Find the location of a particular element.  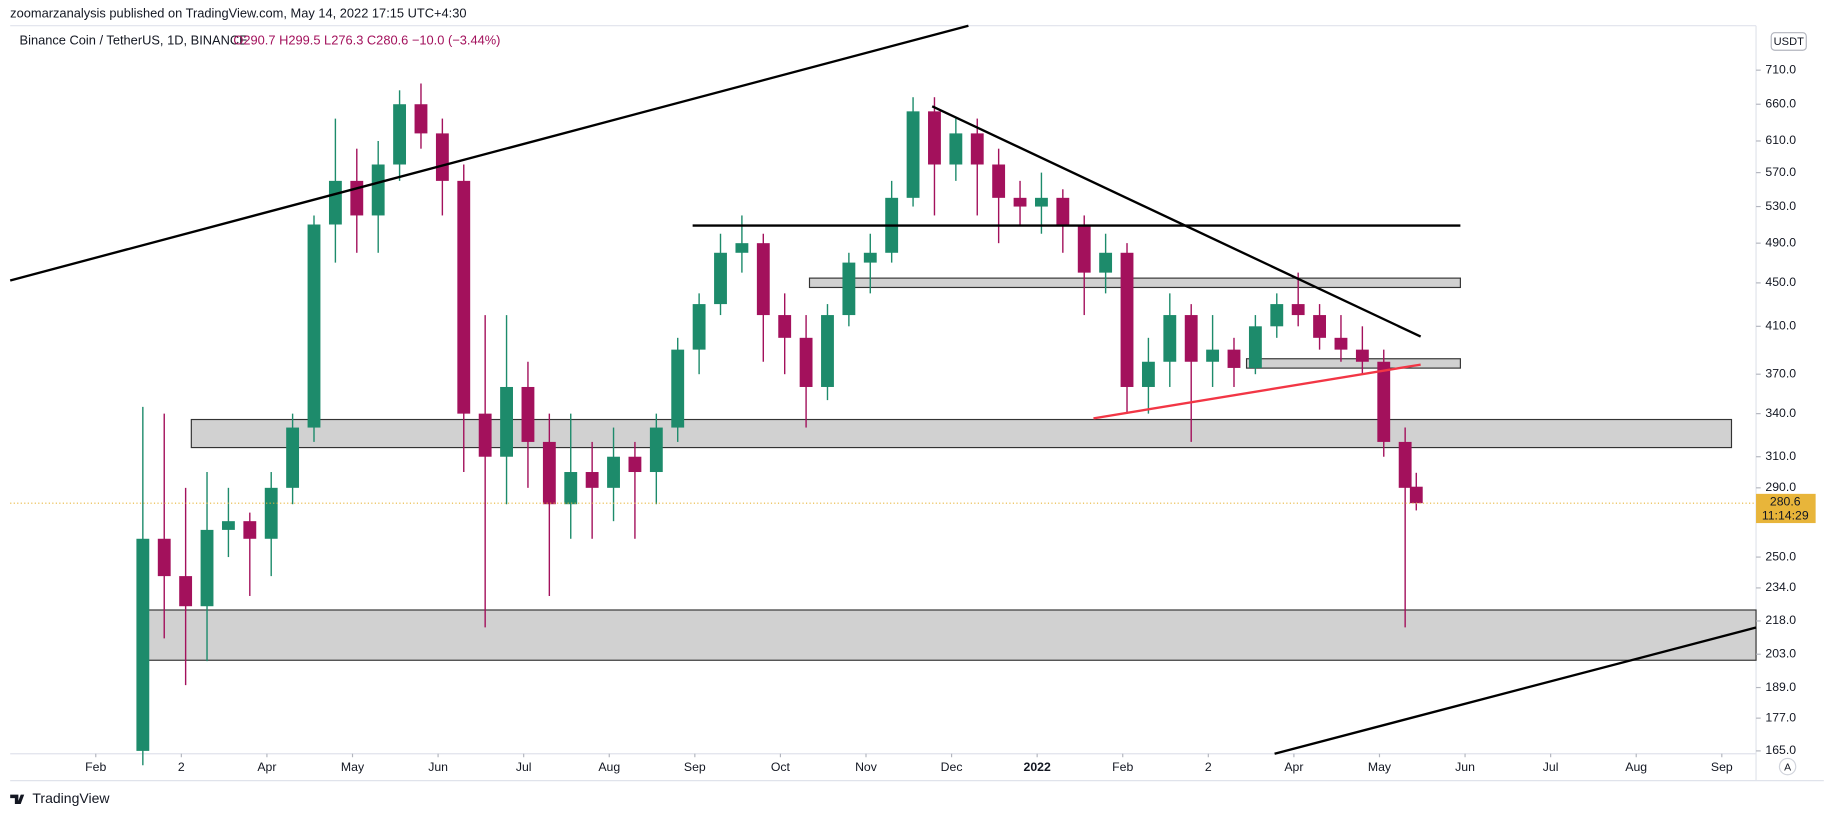

tradingview-logo: TradingView is located at coordinates (60, 798).